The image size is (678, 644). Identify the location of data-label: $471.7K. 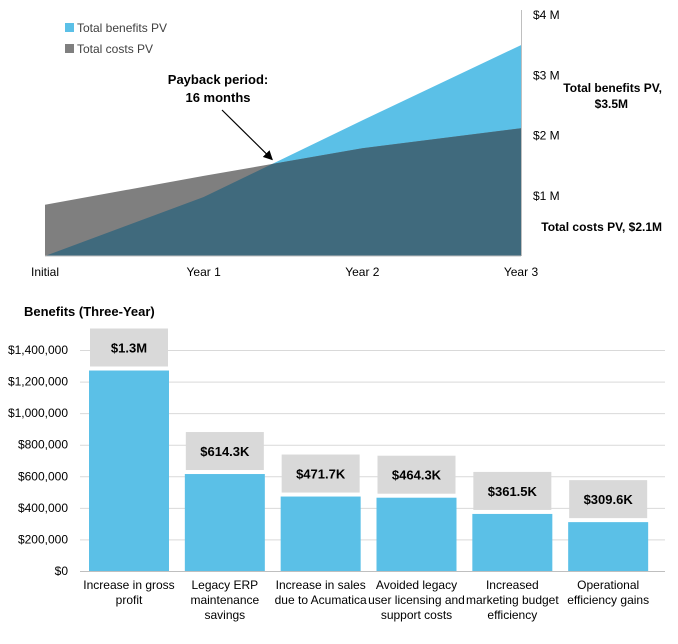
(321, 474).